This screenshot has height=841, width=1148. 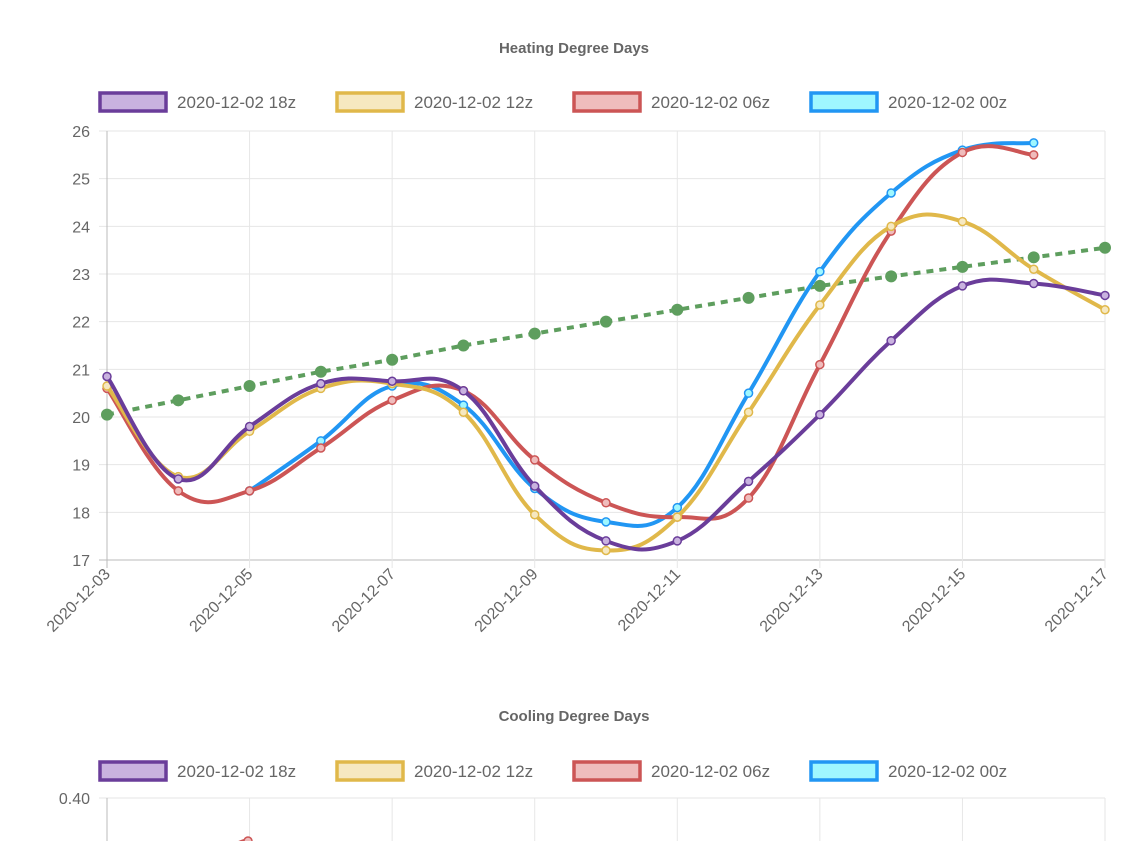 I want to click on grid-cooling: 0.40, so click(x=582, y=816).